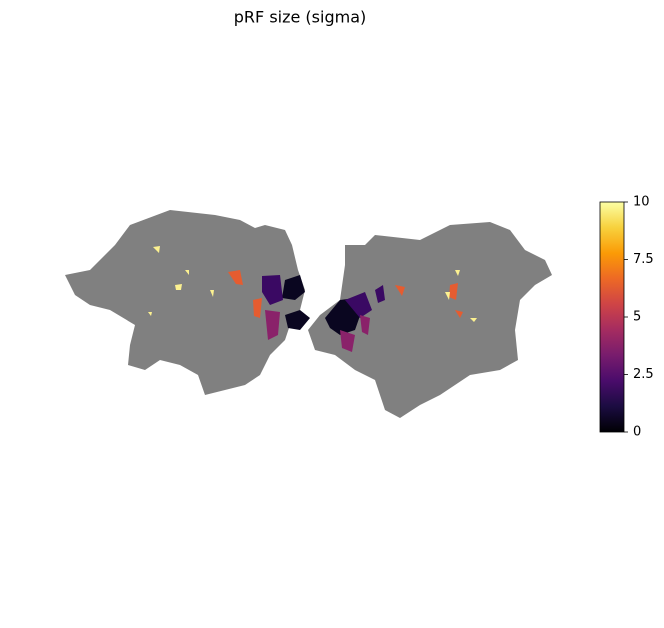 The width and height of the screenshot is (664, 628). What do you see at coordinates (185, 302) in the screenshot?
I see `left-hemisphere` at bounding box center [185, 302].